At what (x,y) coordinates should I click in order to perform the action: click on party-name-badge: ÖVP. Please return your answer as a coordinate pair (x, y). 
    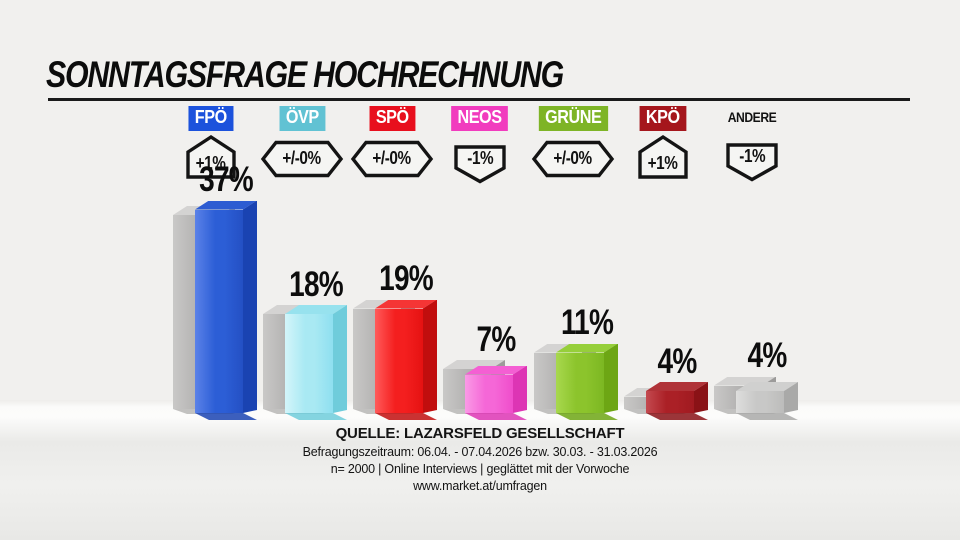
    Looking at the image, I should click on (302, 118).